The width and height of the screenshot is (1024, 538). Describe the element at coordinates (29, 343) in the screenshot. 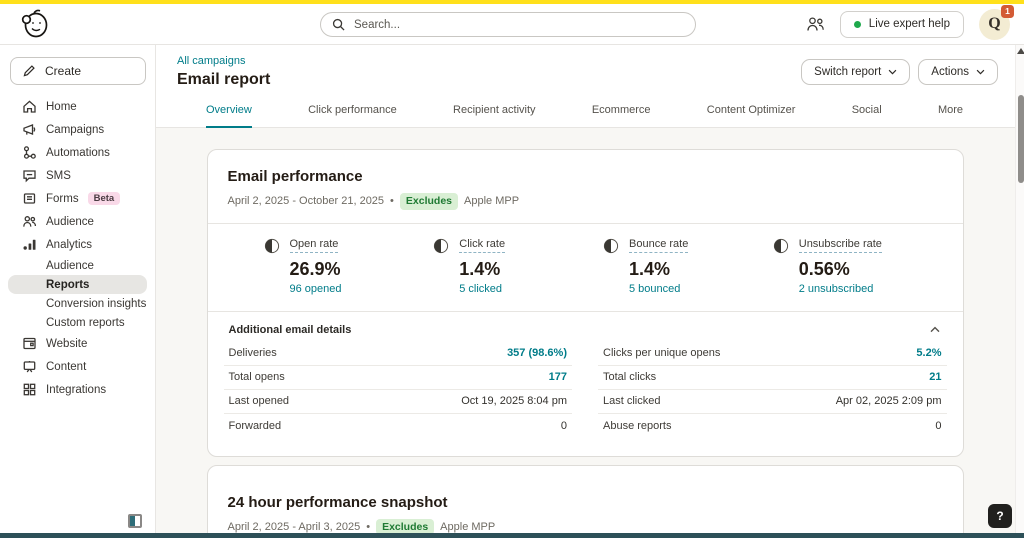

I see `browser-icon` at that location.